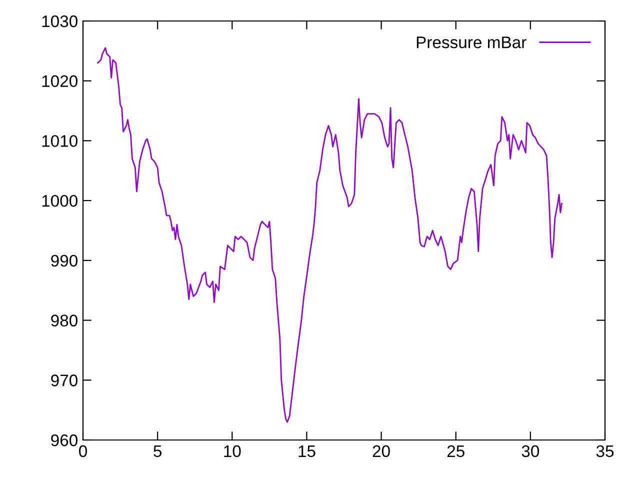  I want to click on y-tick-label: 1000, so click(60, 200).